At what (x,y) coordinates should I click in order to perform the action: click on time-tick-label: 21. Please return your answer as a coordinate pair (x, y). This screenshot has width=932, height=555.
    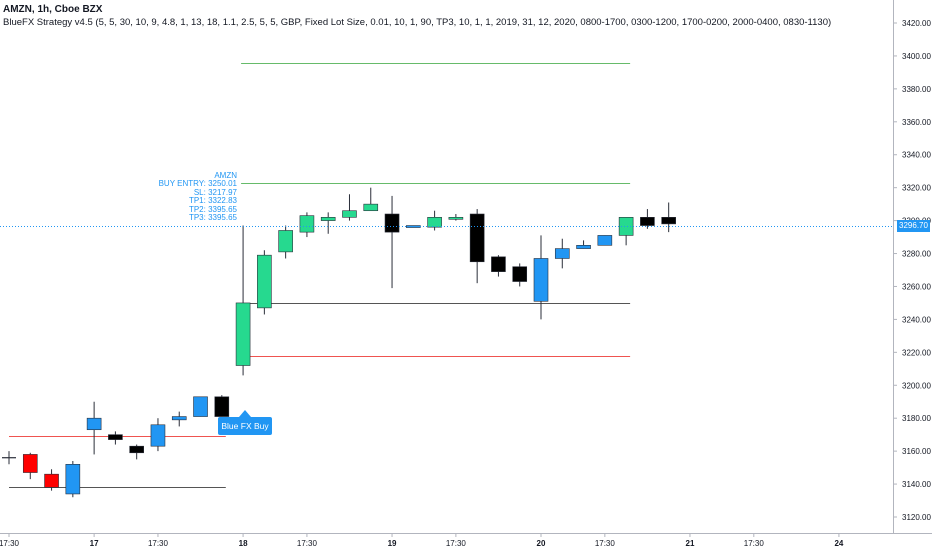
    Looking at the image, I should click on (690, 543).